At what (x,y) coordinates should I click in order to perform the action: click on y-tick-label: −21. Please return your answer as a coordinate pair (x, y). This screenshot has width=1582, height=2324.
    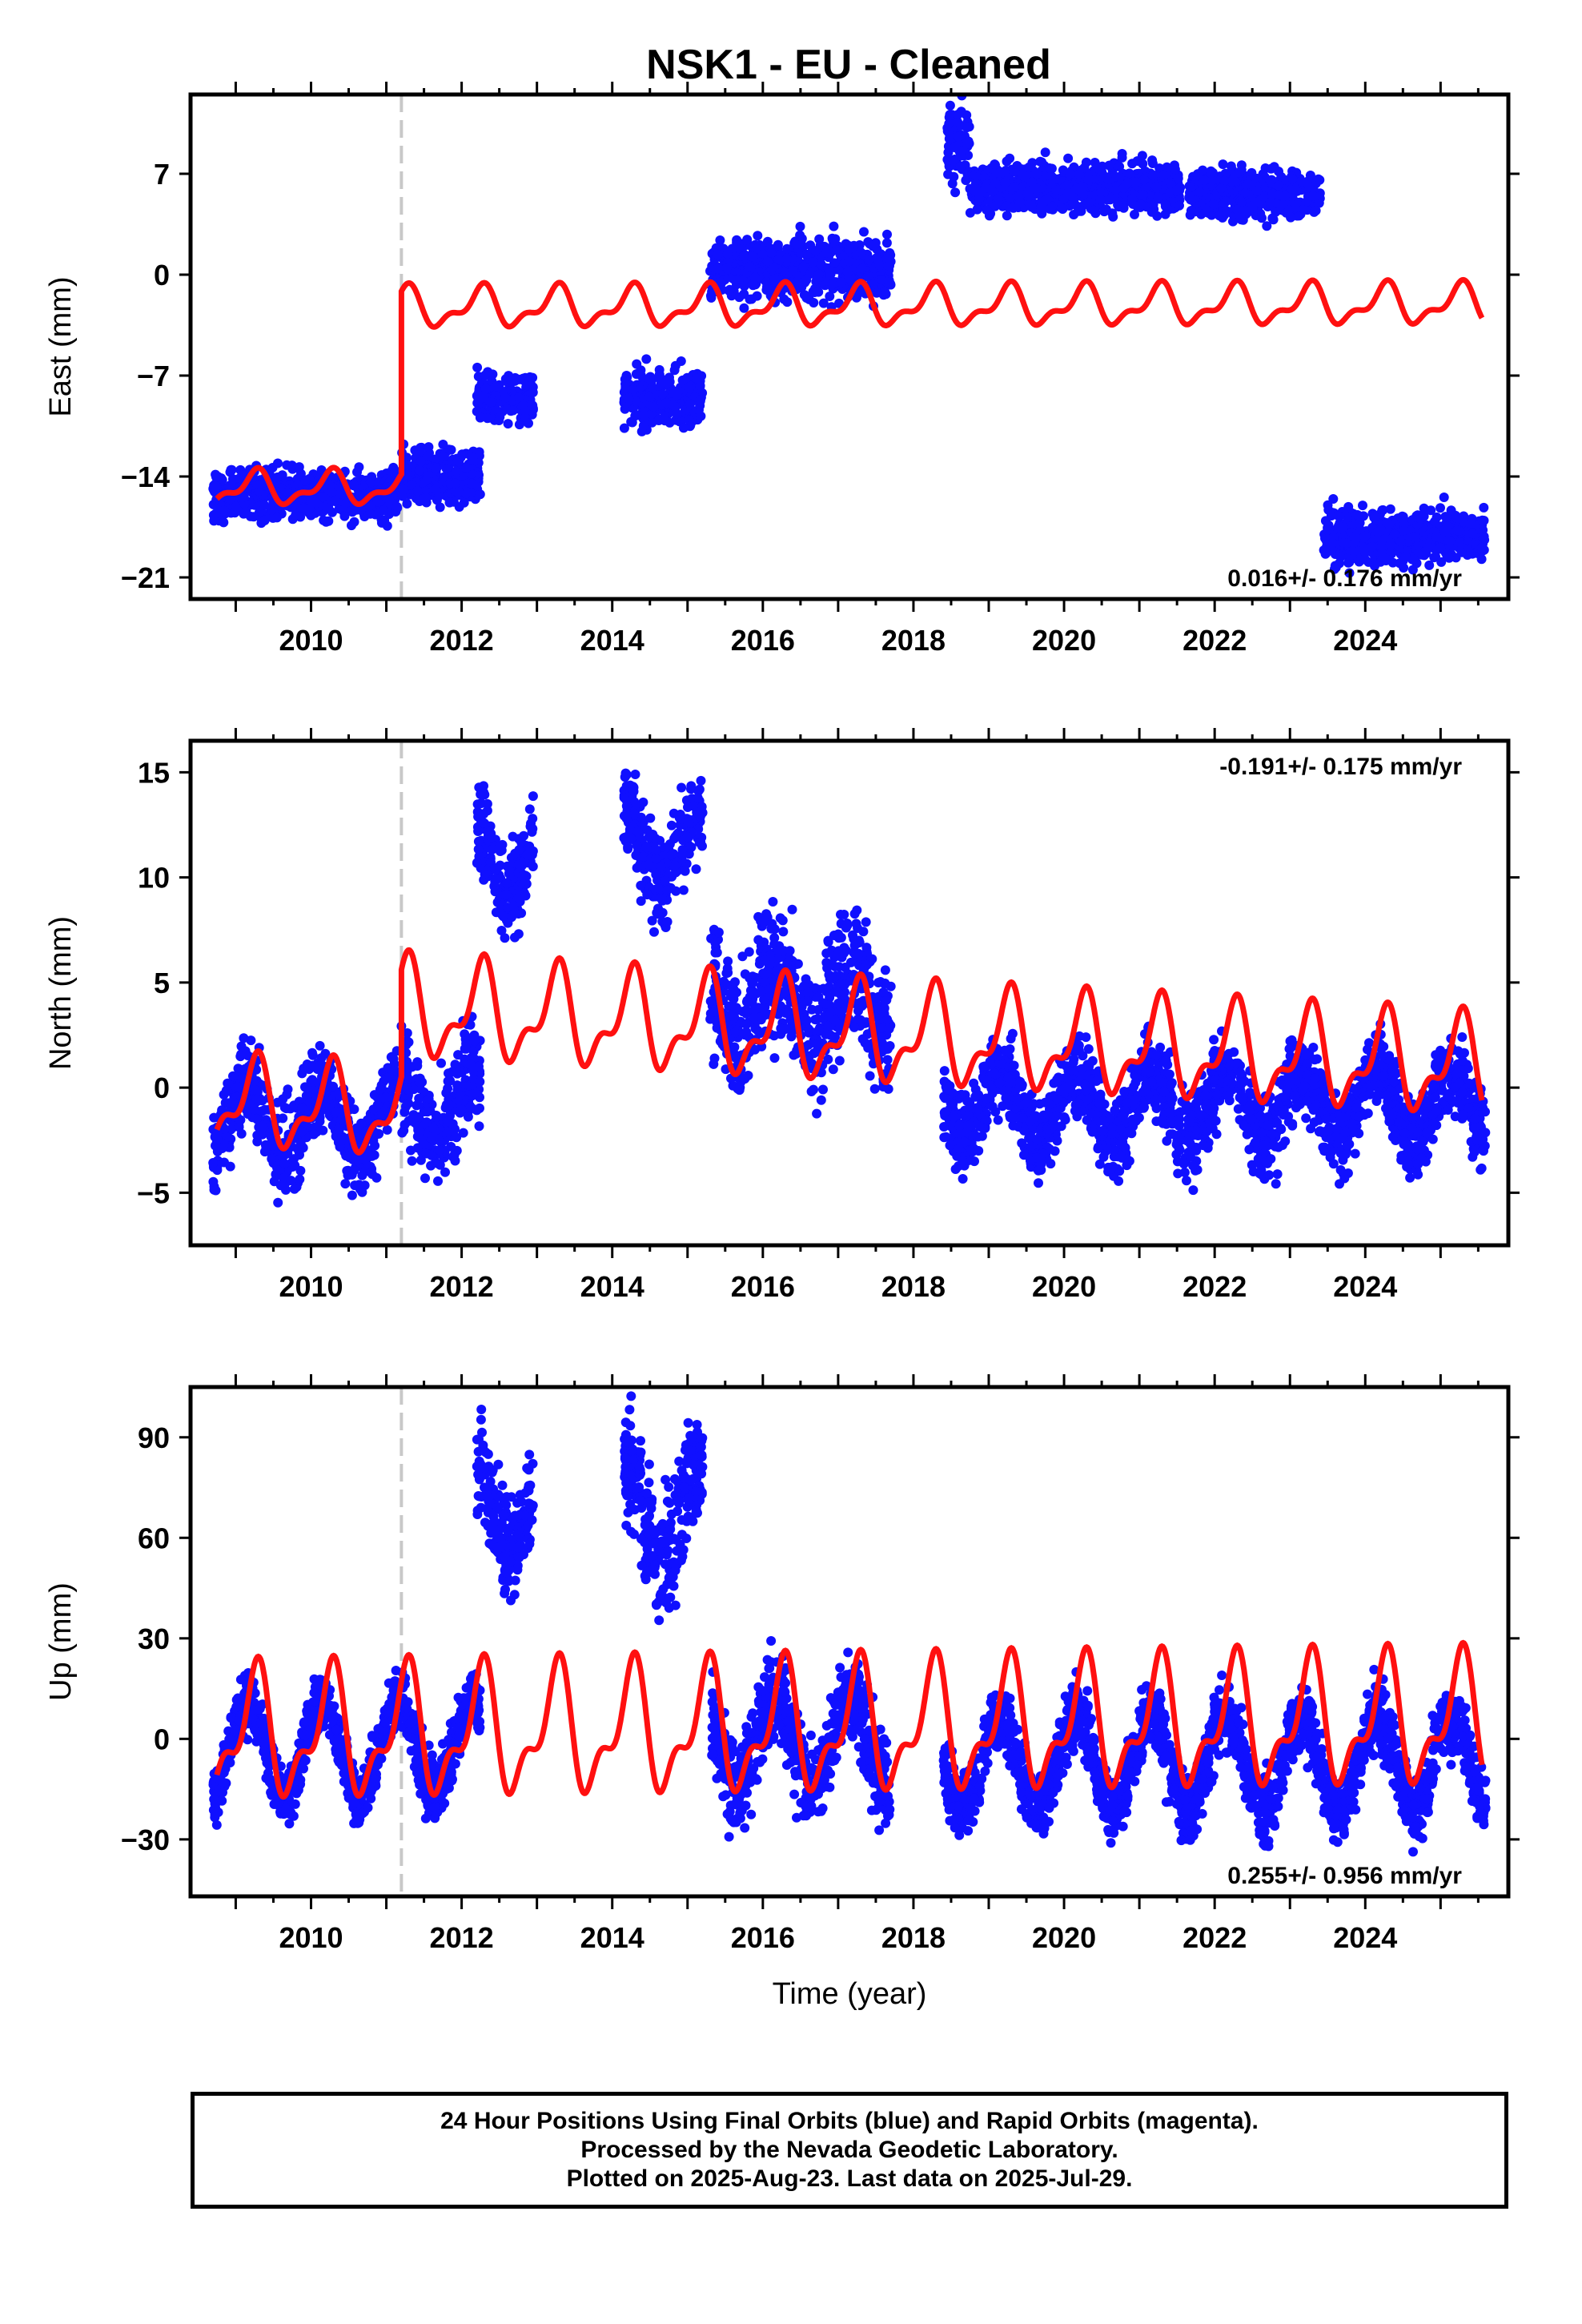
    Looking at the image, I should click on (145, 577).